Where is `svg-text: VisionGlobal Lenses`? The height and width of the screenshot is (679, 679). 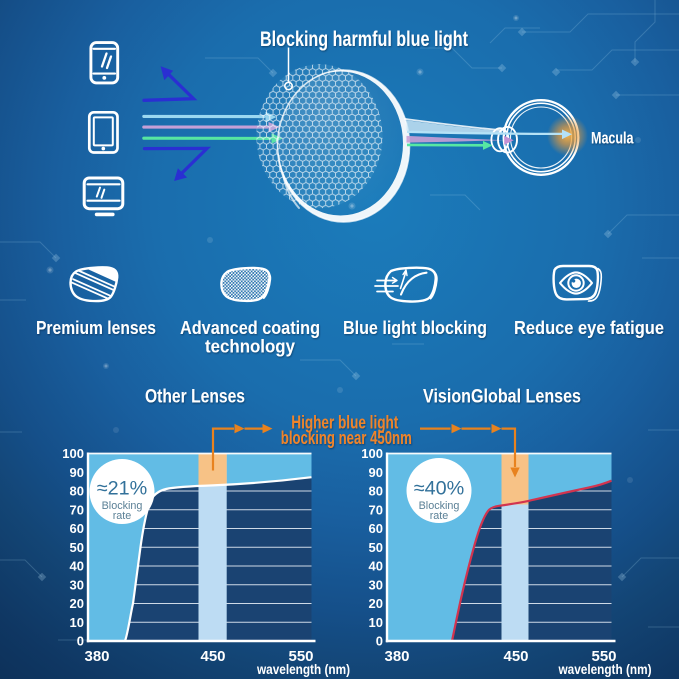 svg-text: VisionGlobal Lenses is located at coordinates (502, 397).